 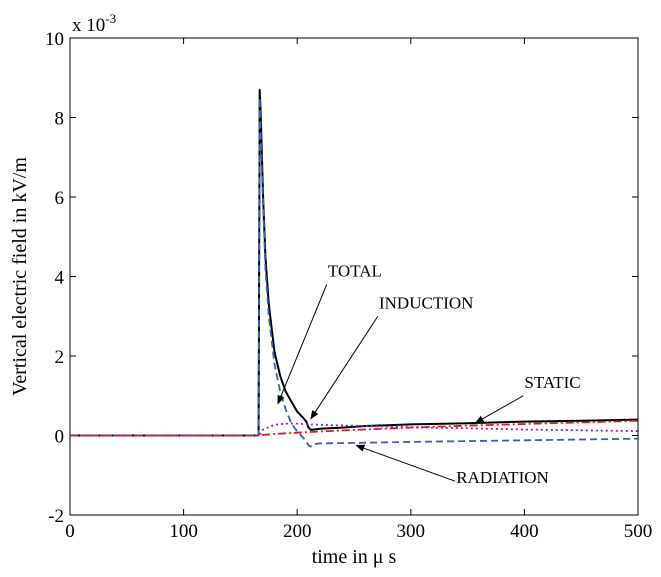 What do you see at coordinates (60, 119) in the screenshot?
I see `y-tick-label: 8` at bounding box center [60, 119].